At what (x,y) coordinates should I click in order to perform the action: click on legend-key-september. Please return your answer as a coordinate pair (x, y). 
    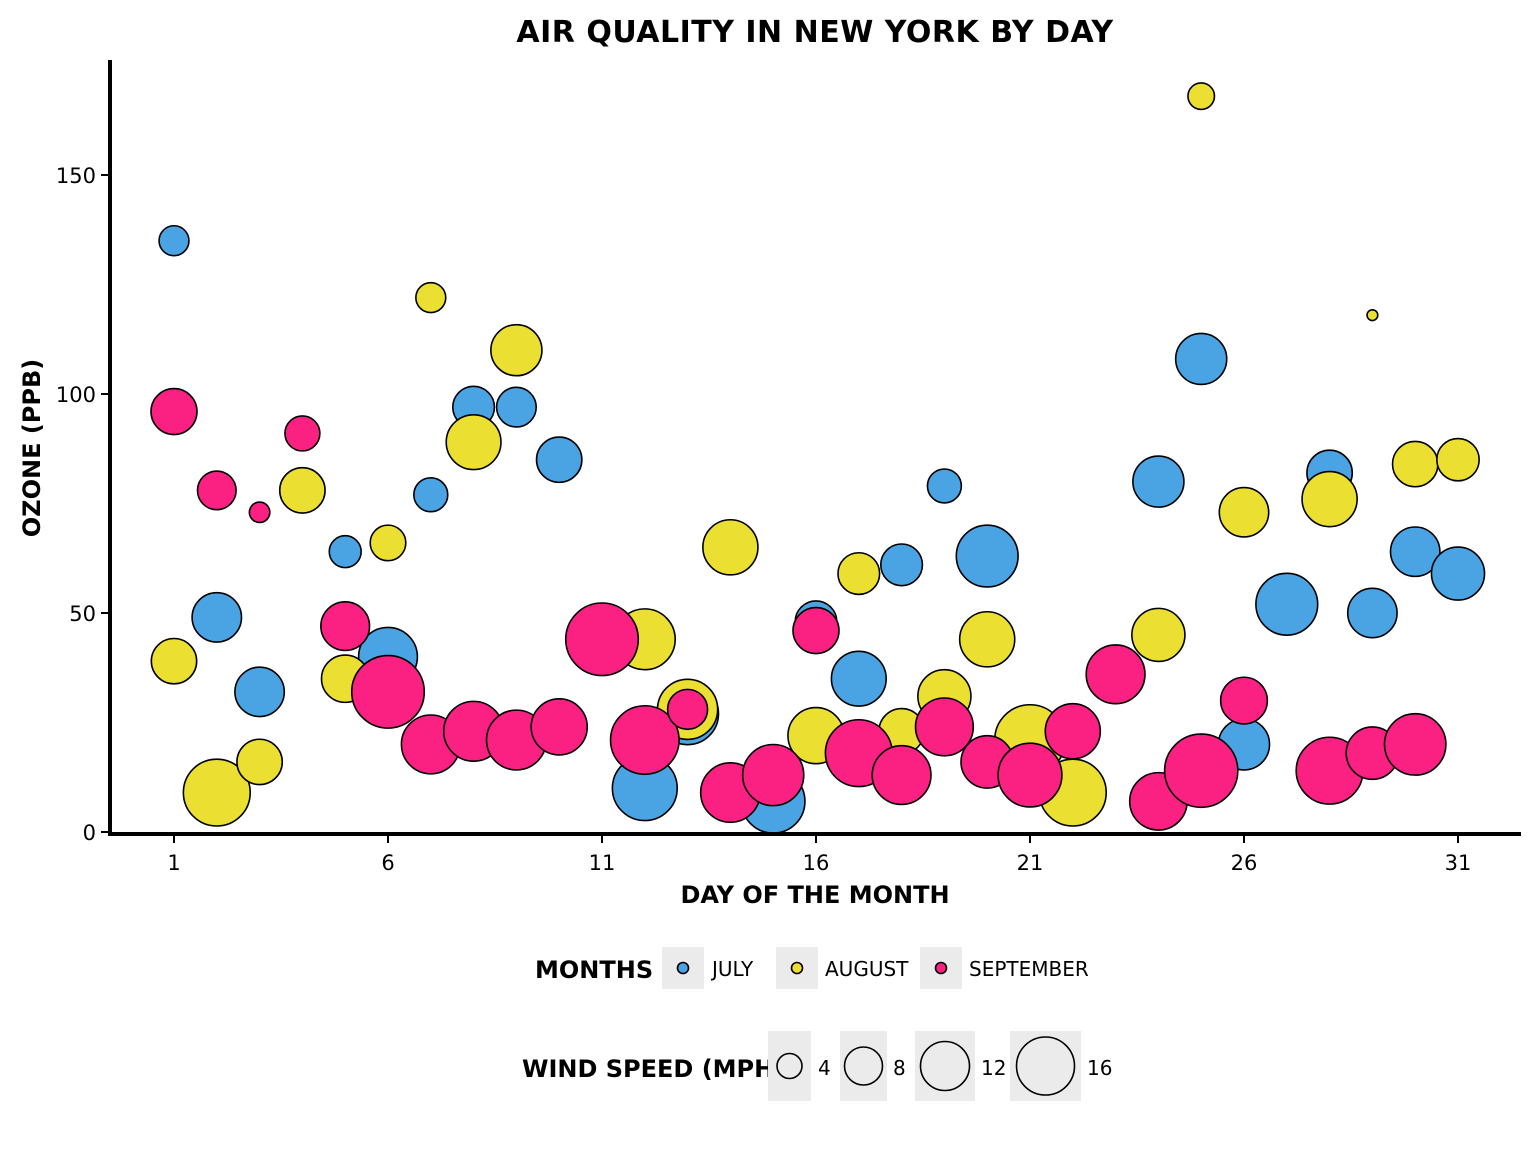
    Looking at the image, I should click on (941, 968).